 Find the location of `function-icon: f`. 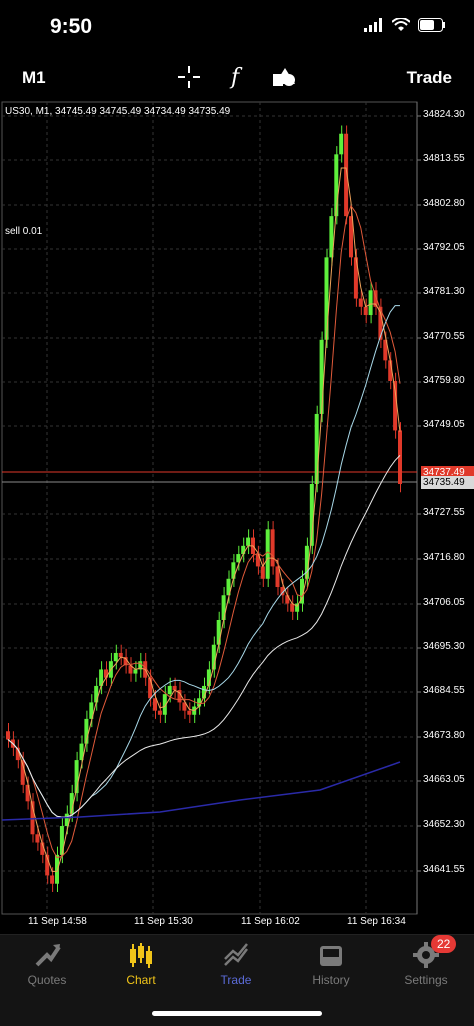

function-icon: f is located at coordinates (238, 77).